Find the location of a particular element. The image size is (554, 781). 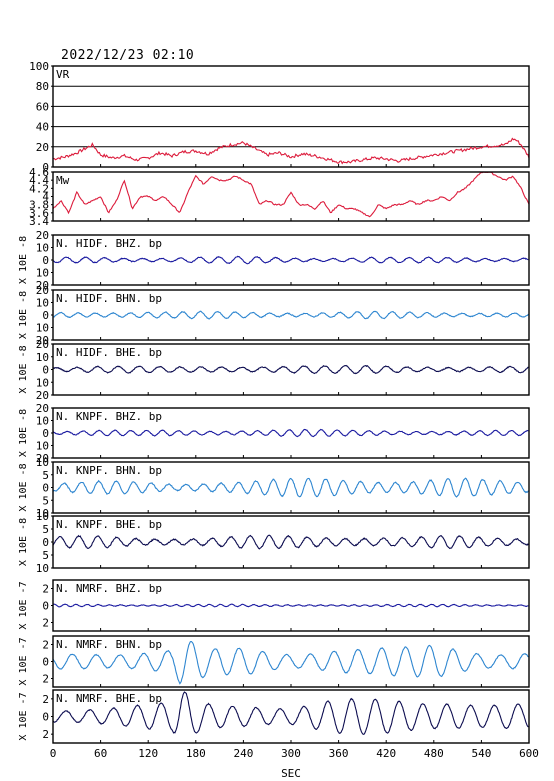

panel-label: Mw is located at coordinates (63, 180).